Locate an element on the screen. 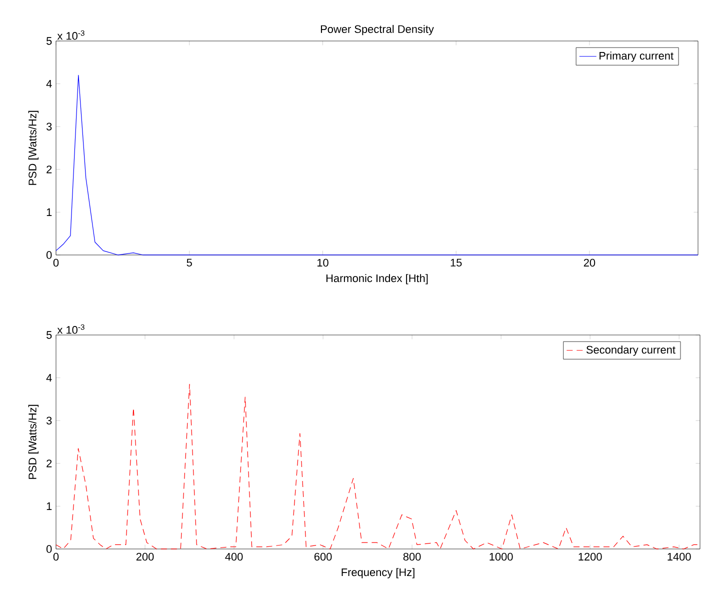 Image resolution: width=704 pixels, height=605 pixels. x-tick-label: 600 is located at coordinates (323, 556).